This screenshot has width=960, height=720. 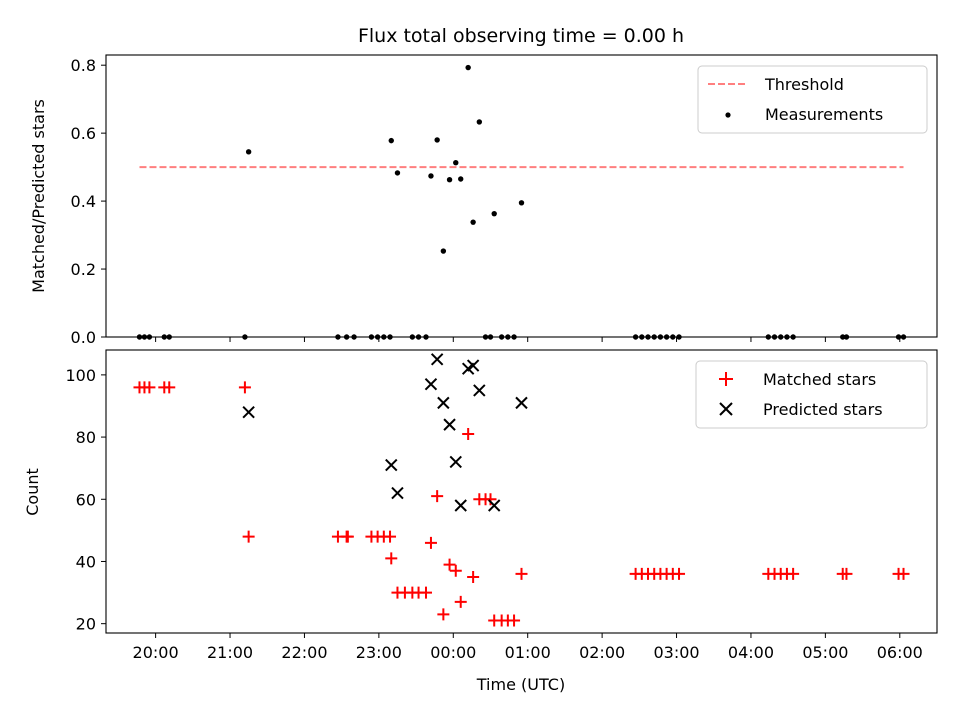 I want to click on legend-measurements-swatch, so click(x=728, y=115).